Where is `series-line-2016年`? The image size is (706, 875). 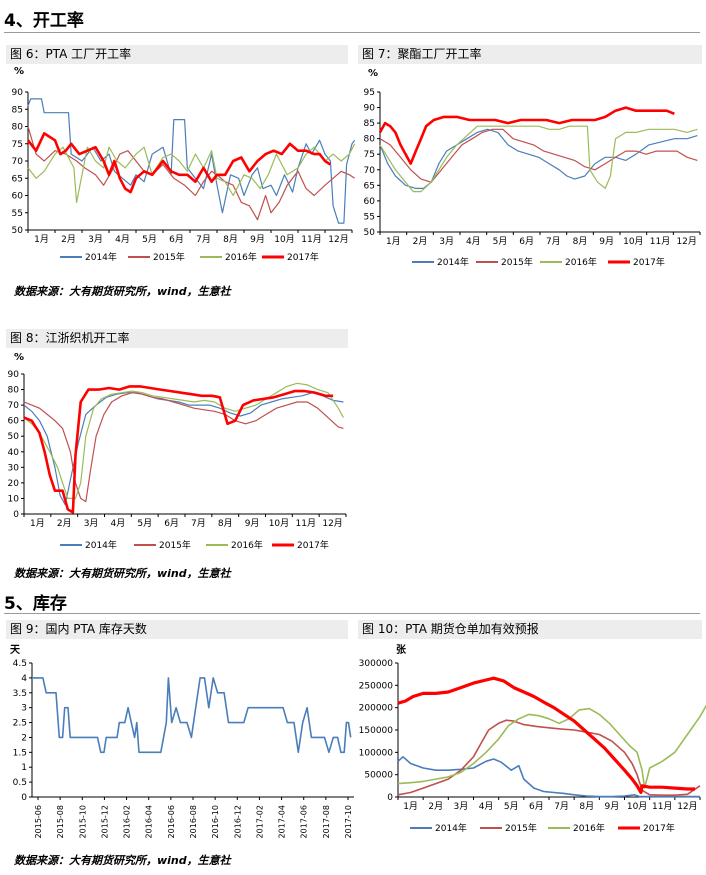
series-line-2016年 is located at coordinates (538, 159).